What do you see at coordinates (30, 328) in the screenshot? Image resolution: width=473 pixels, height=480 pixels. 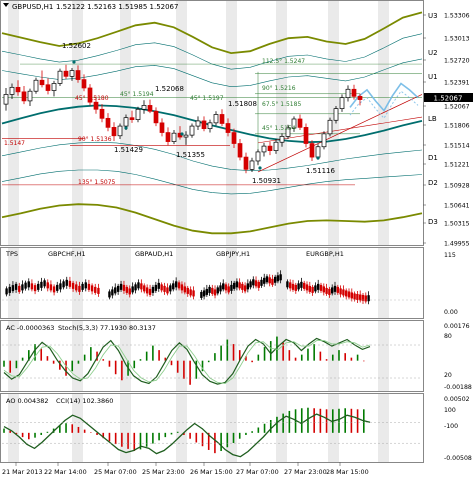 I see `ac-title: AC -0.0000363` at bounding box center [30, 328].